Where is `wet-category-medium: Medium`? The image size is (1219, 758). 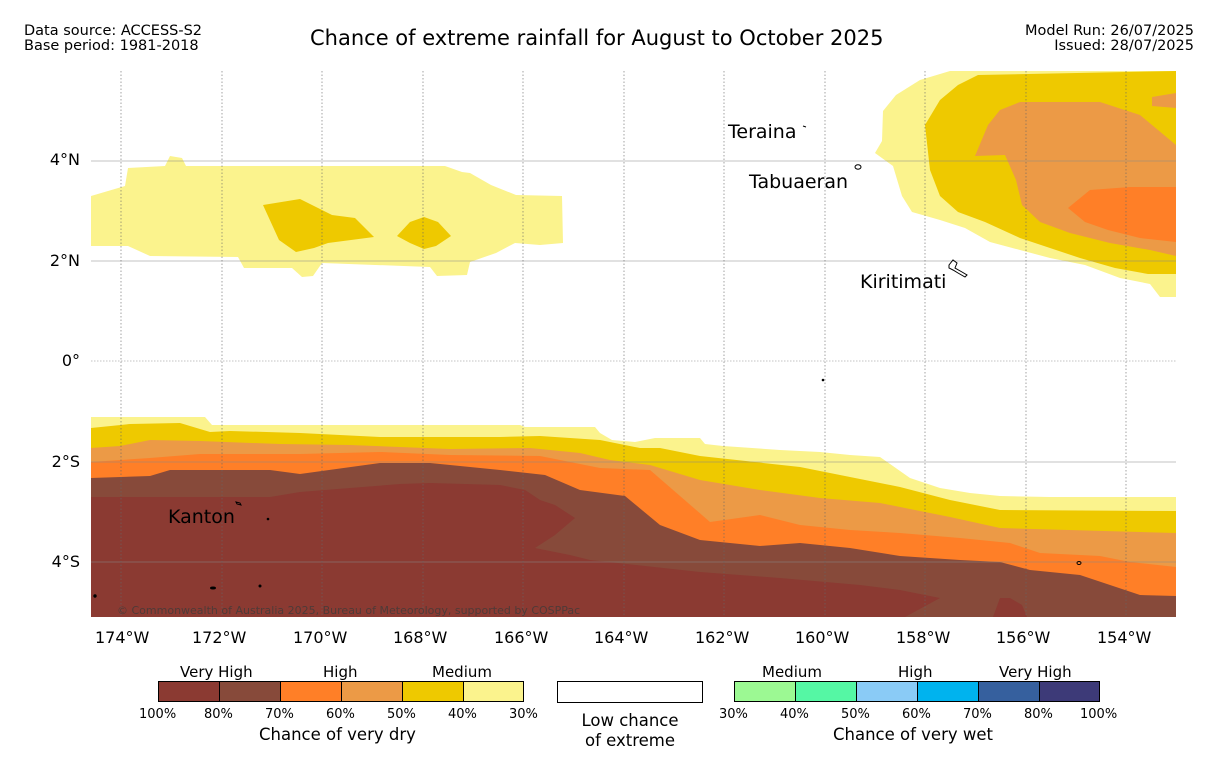
wet-category-medium: Medium is located at coordinates (792, 672).